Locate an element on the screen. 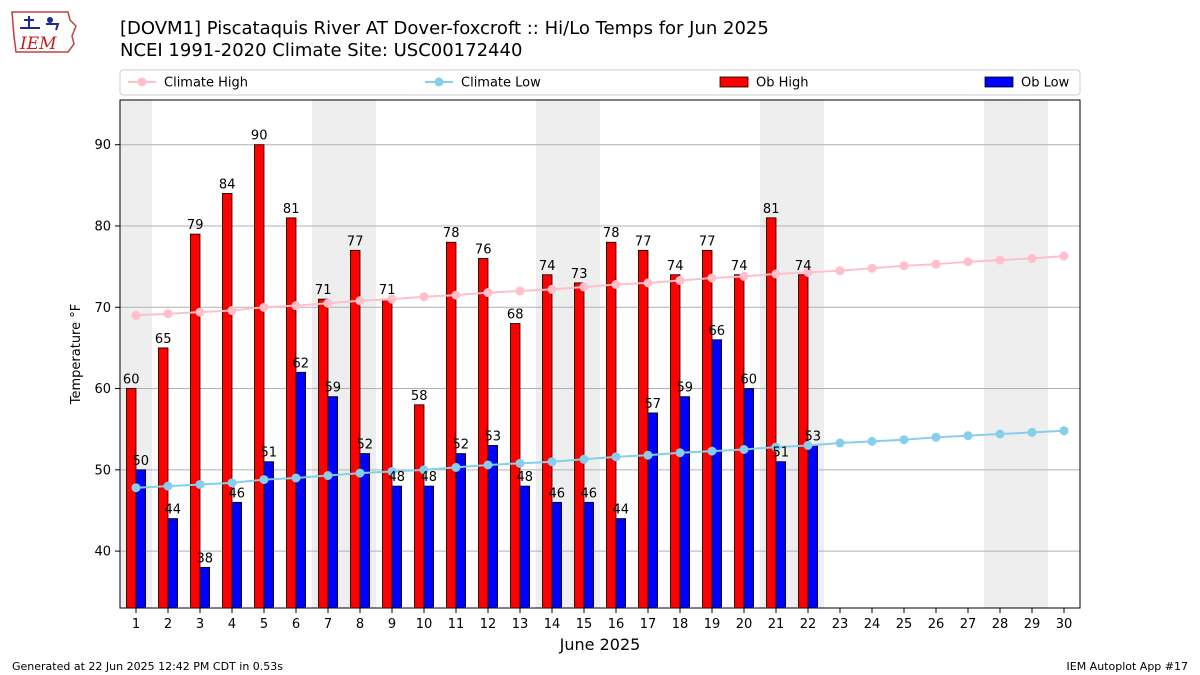  ob-low-label-14: 46 is located at coordinates (557, 493).